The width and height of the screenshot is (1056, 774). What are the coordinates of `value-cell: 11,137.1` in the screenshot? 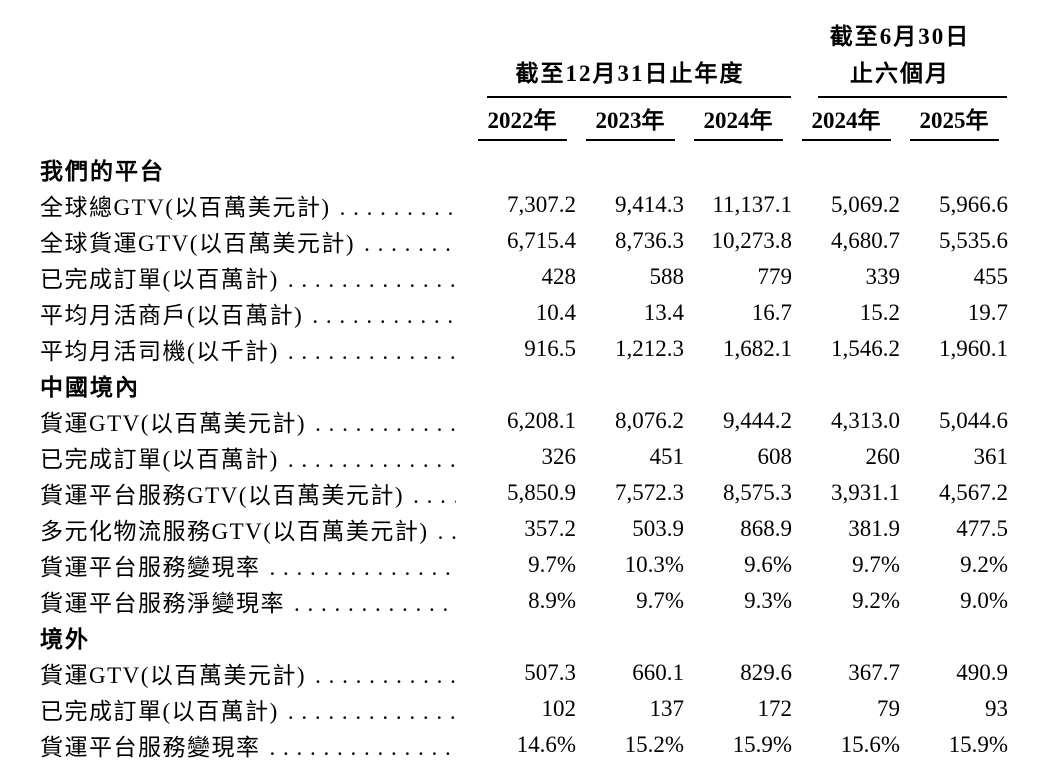 It's located at (752, 204).